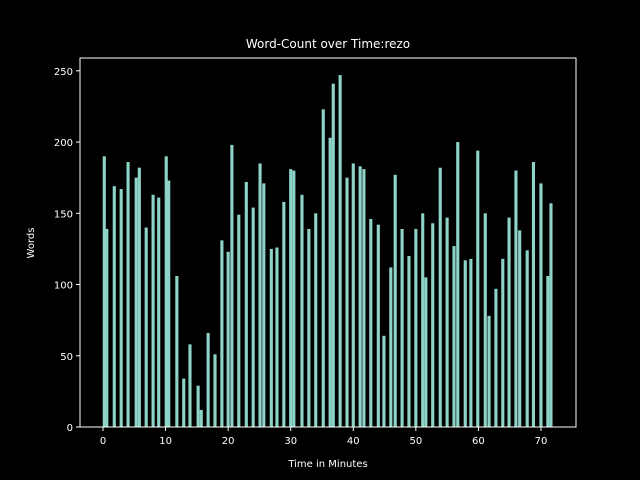 Image resolution: width=640 pixels, height=480 pixels. What do you see at coordinates (63, 286) in the screenshot?
I see `y-tick-label: 100` at bounding box center [63, 286].